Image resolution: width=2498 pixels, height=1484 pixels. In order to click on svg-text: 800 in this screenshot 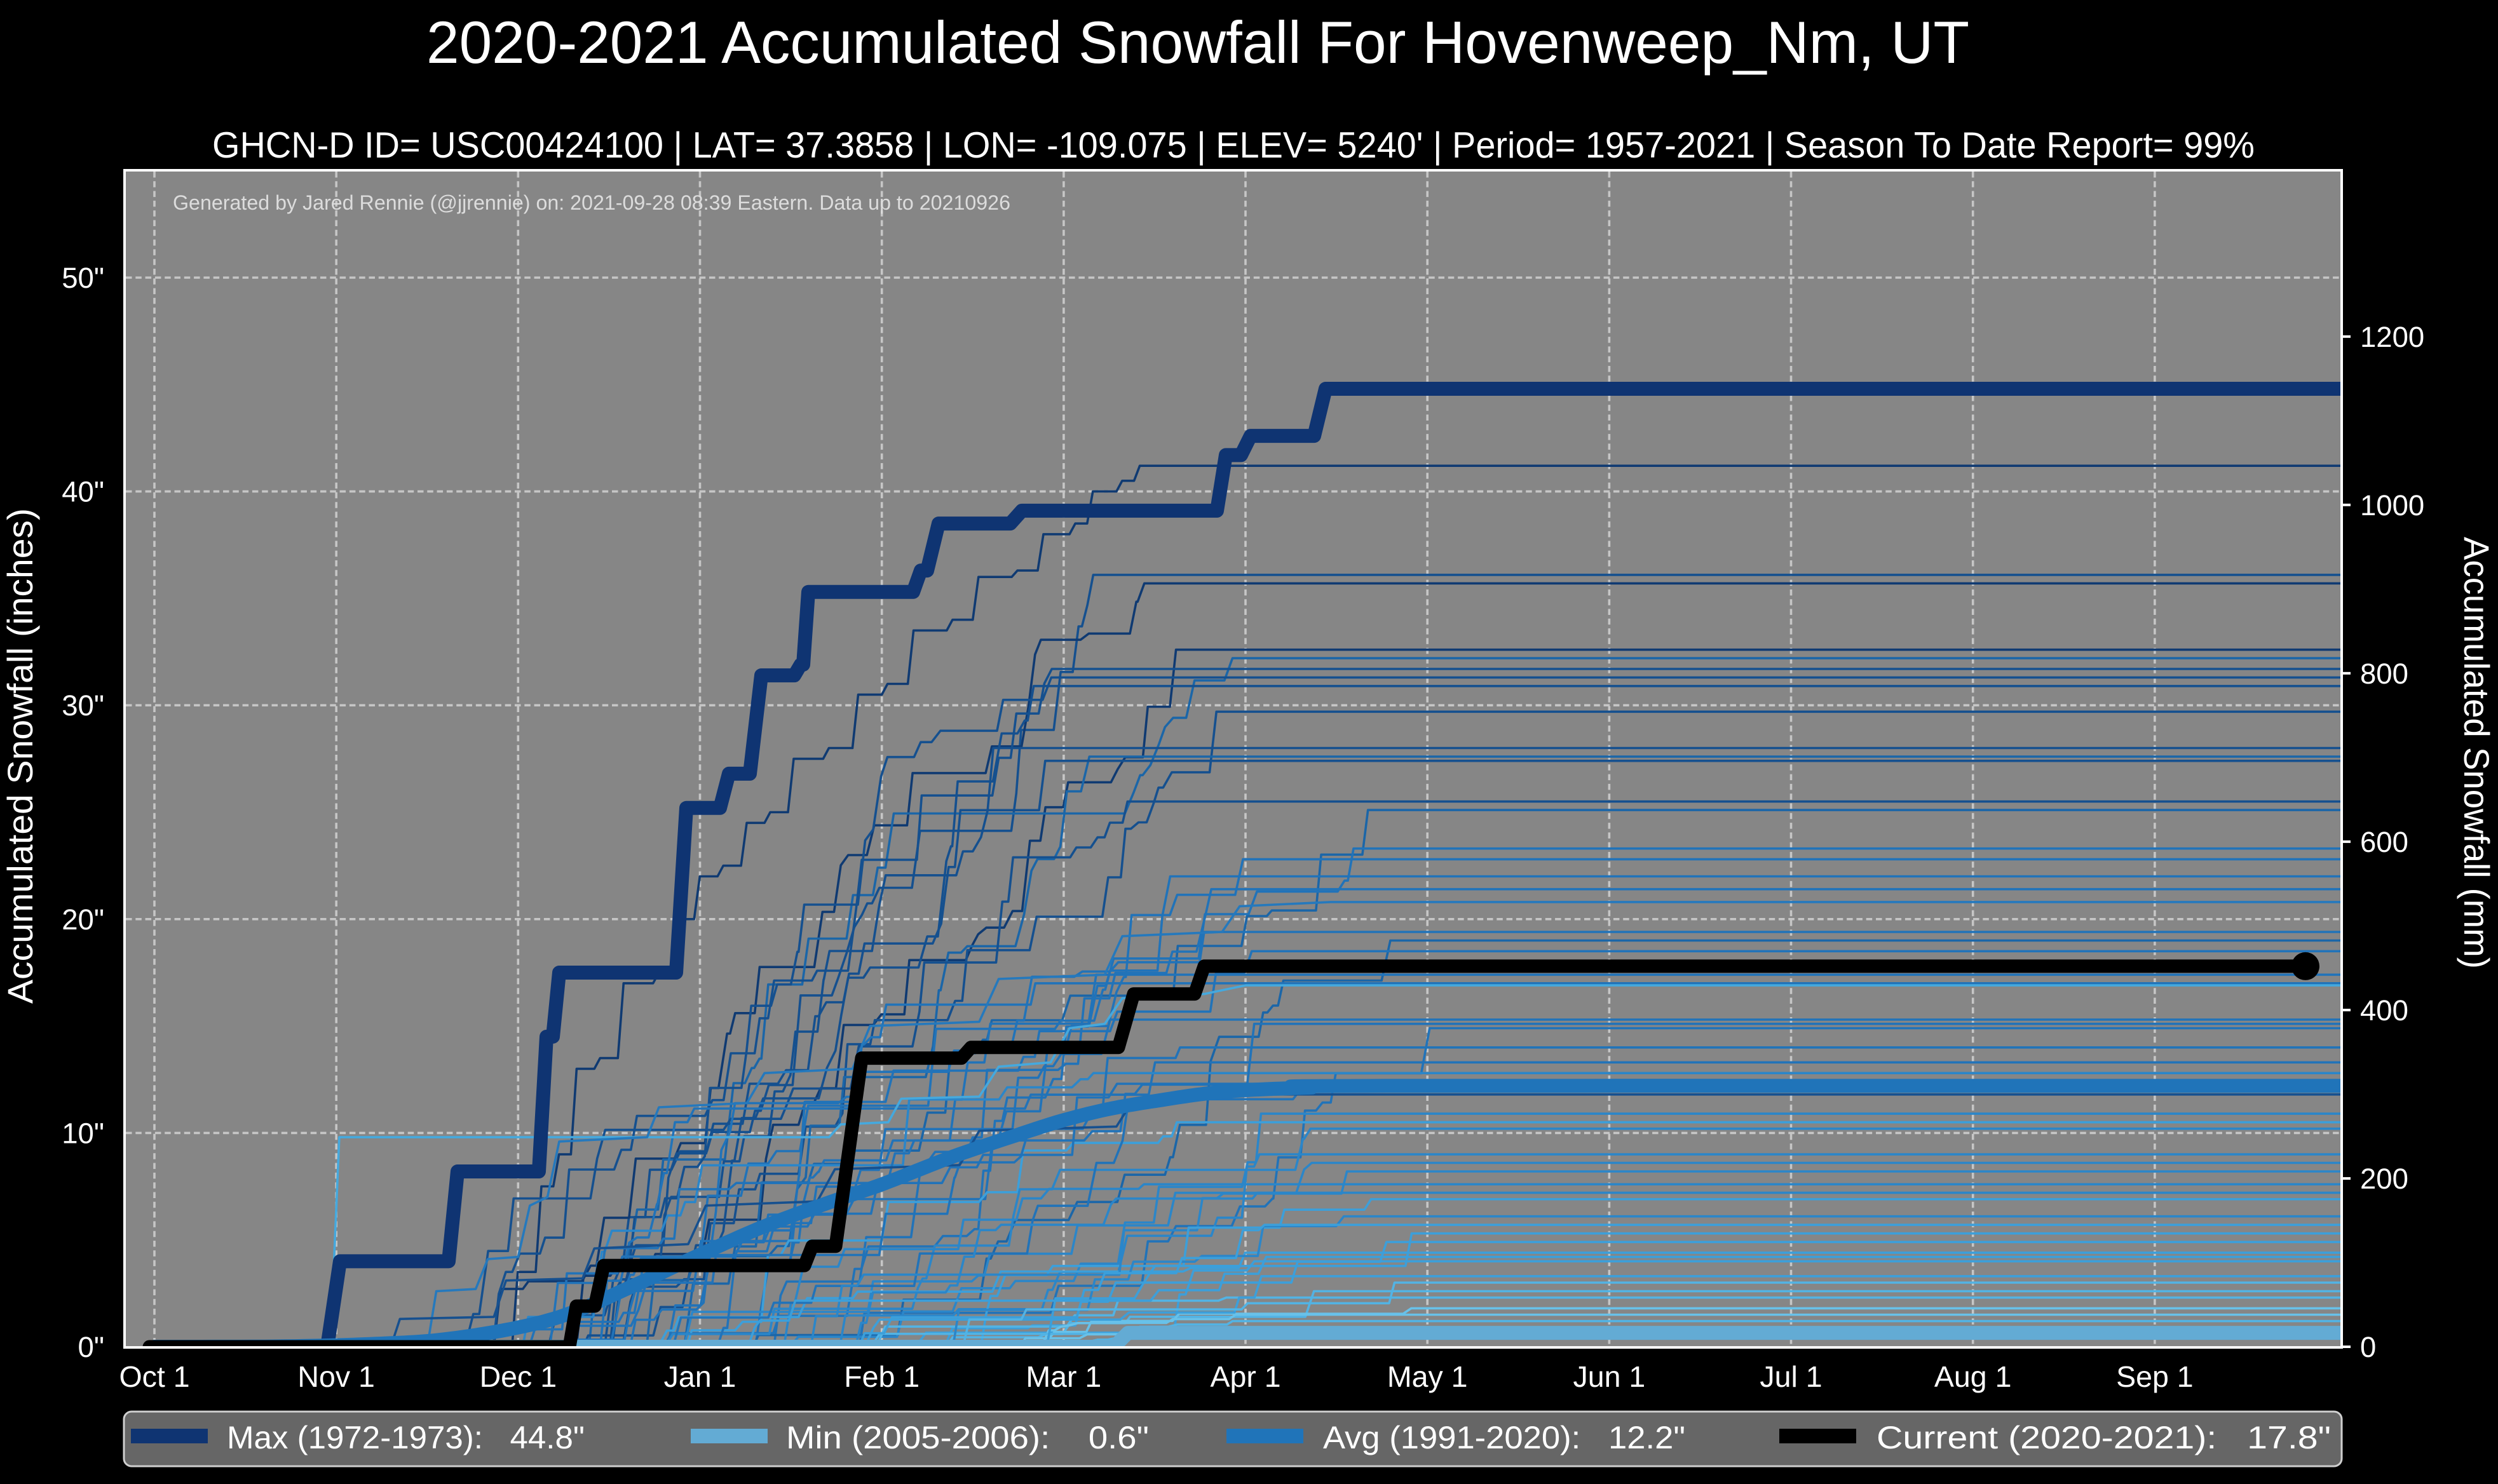, I will do `click(2384, 674)`.